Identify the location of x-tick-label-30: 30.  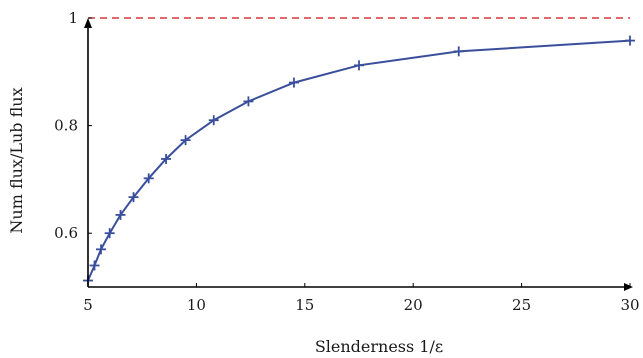
(629, 305).